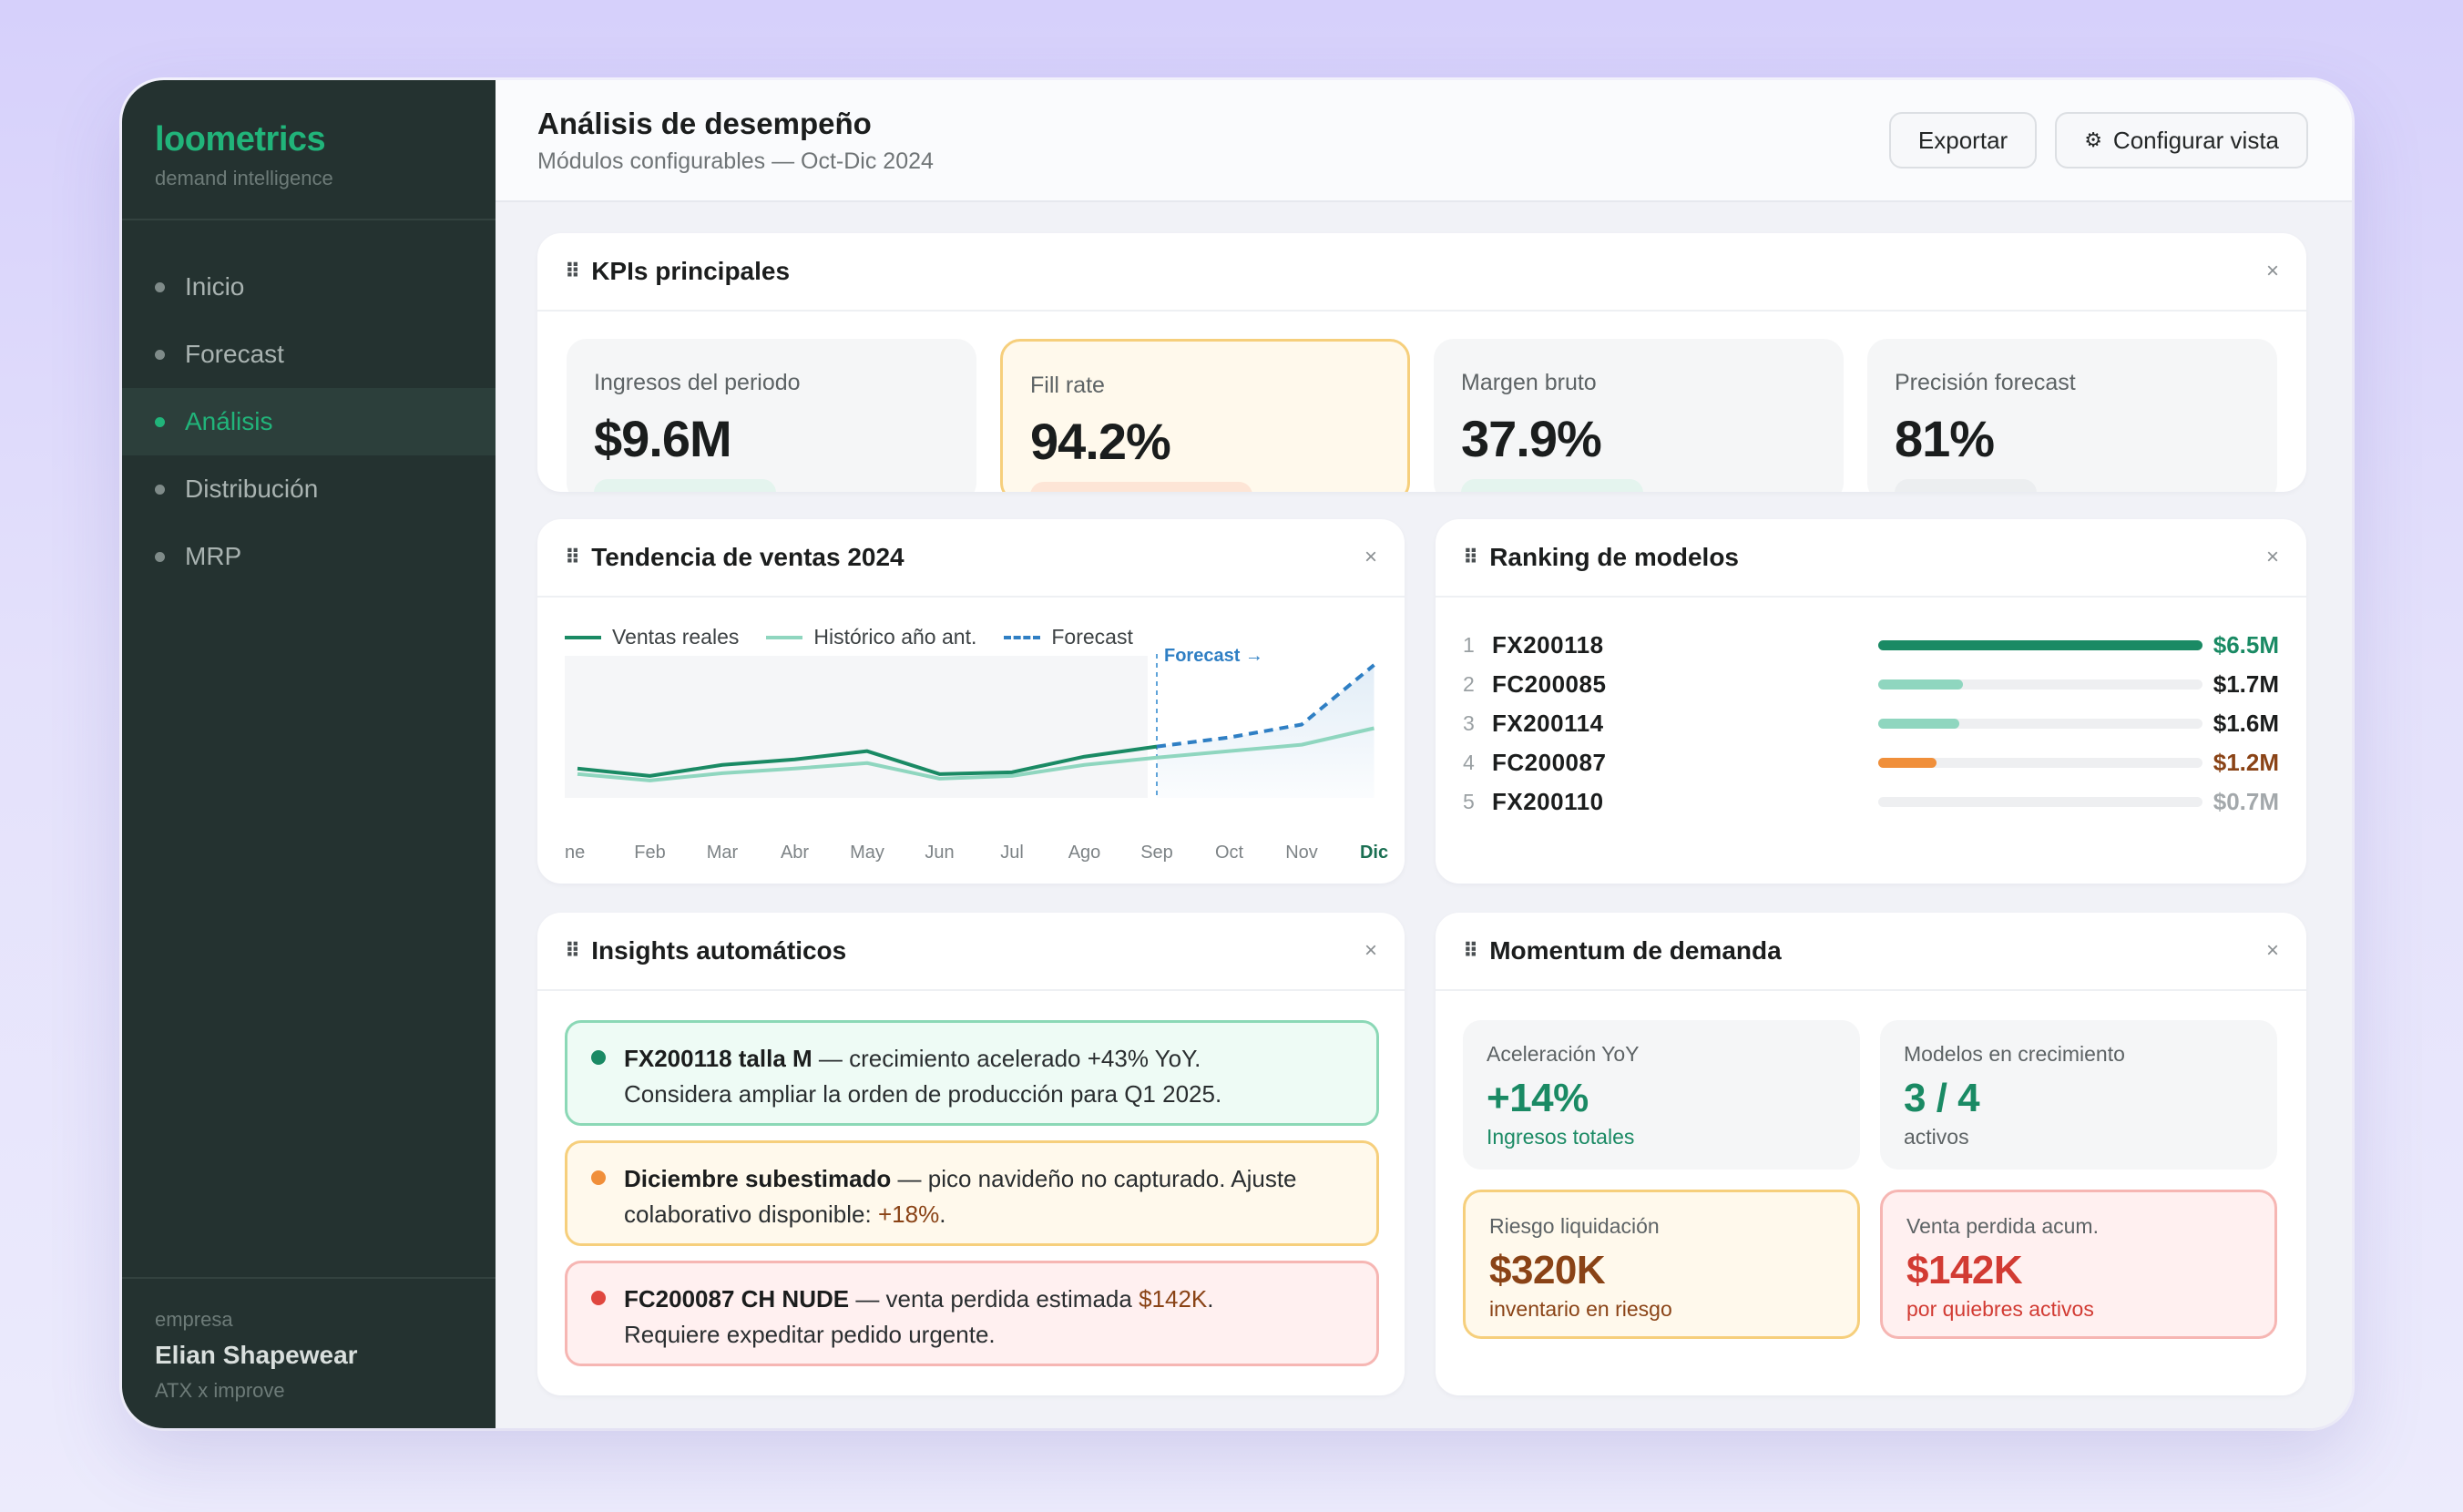 The image size is (2463, 1512). I want to click on legend-label: Histórico año ant., so click(895, 637).